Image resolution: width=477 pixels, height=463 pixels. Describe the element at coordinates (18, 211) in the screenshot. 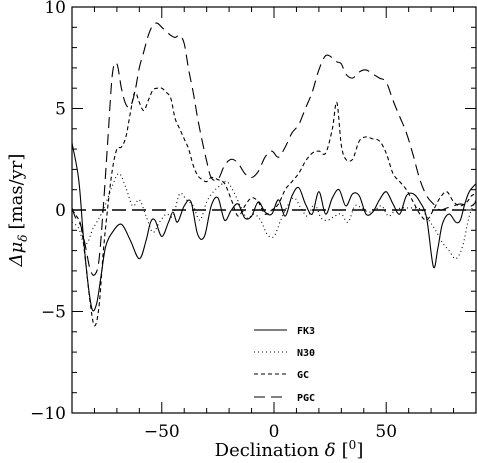

I see `y-axis-title: Δμδ[mas/yr]` at that location.